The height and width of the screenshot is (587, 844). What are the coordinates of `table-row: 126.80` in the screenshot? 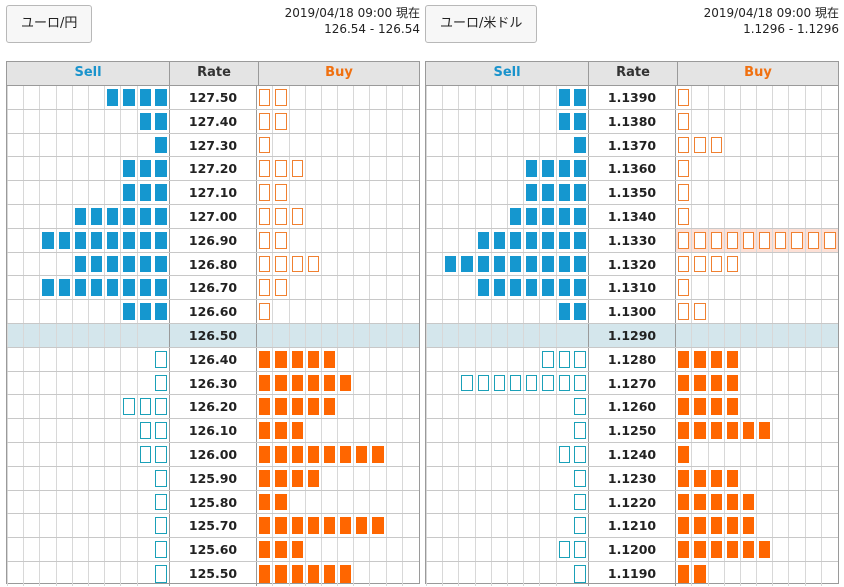 It's located at (213, 264).